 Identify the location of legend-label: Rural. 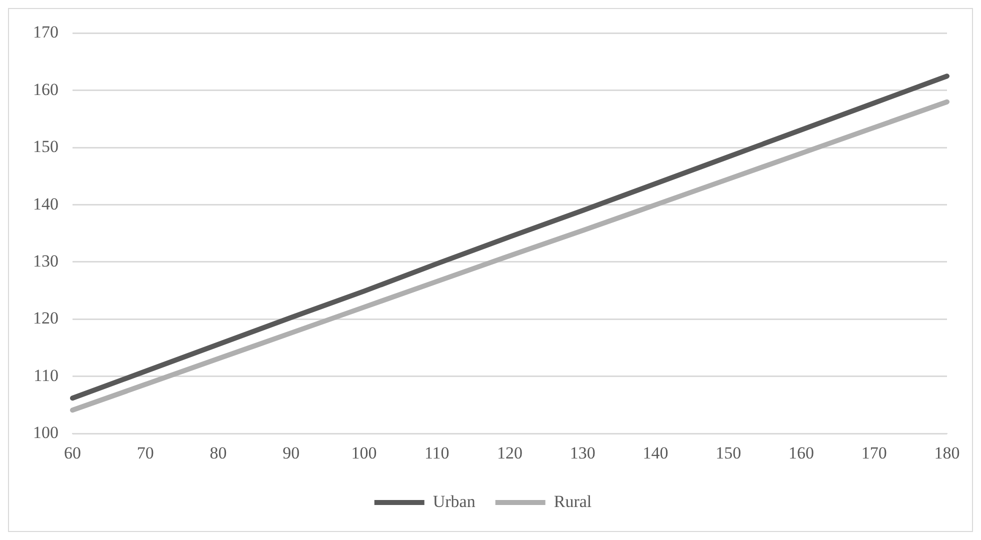
(573, 501).